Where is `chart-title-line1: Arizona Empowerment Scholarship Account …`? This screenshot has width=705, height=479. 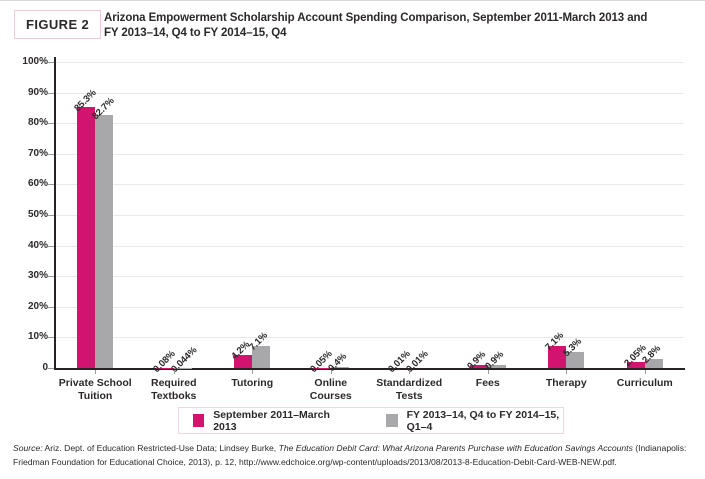
chart-title-line1: Arizona Empowerment Scholarship Account … is located at coordinates (376, 18).